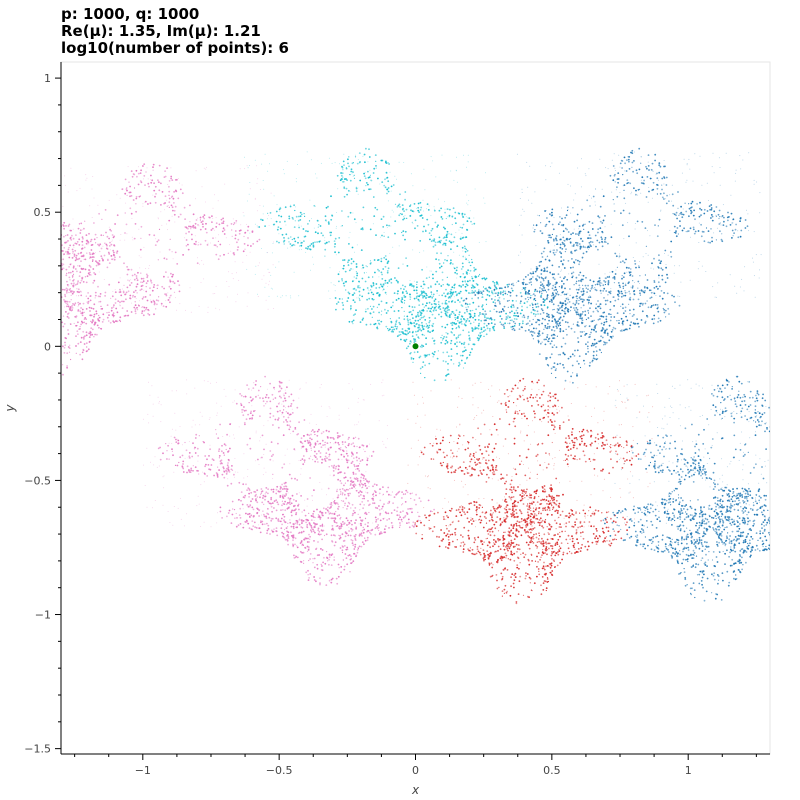  What do you see at coordinates (688, 770) in the screenshot?
I see `x-tick-label: 1` at bounding box center [688, 770].